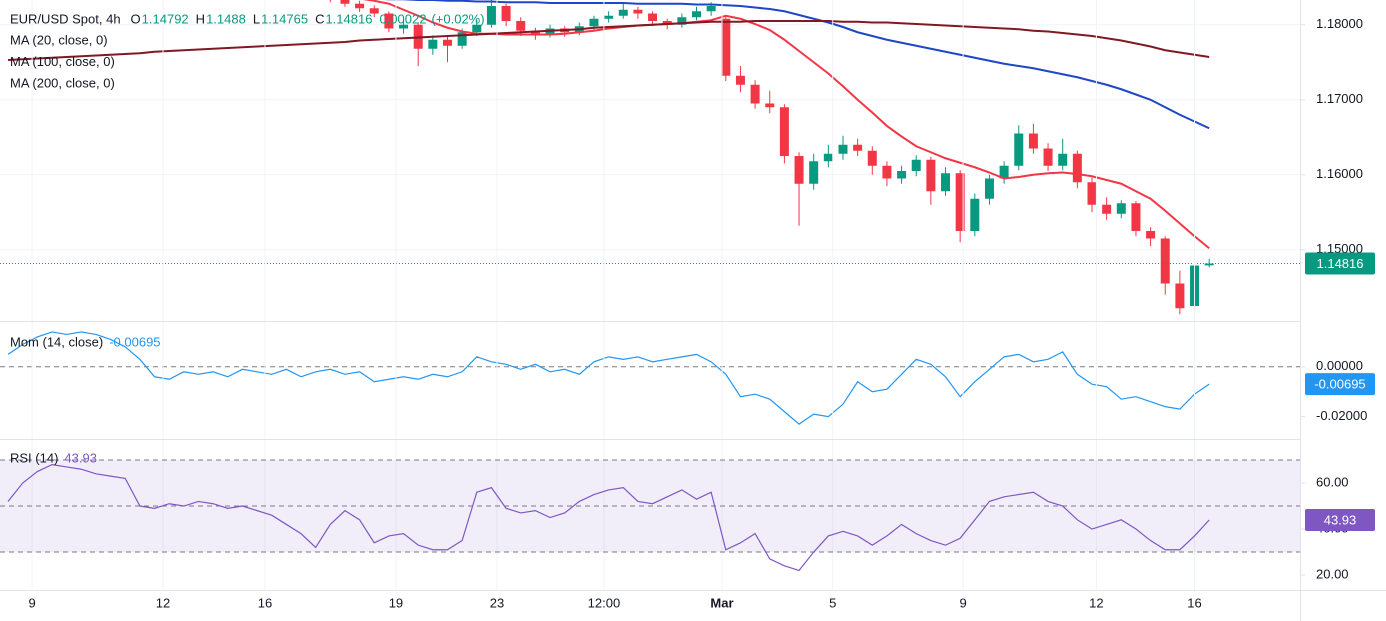 This screenshot has width=1386, height=621. I want to click on pane, so click(650, 378).